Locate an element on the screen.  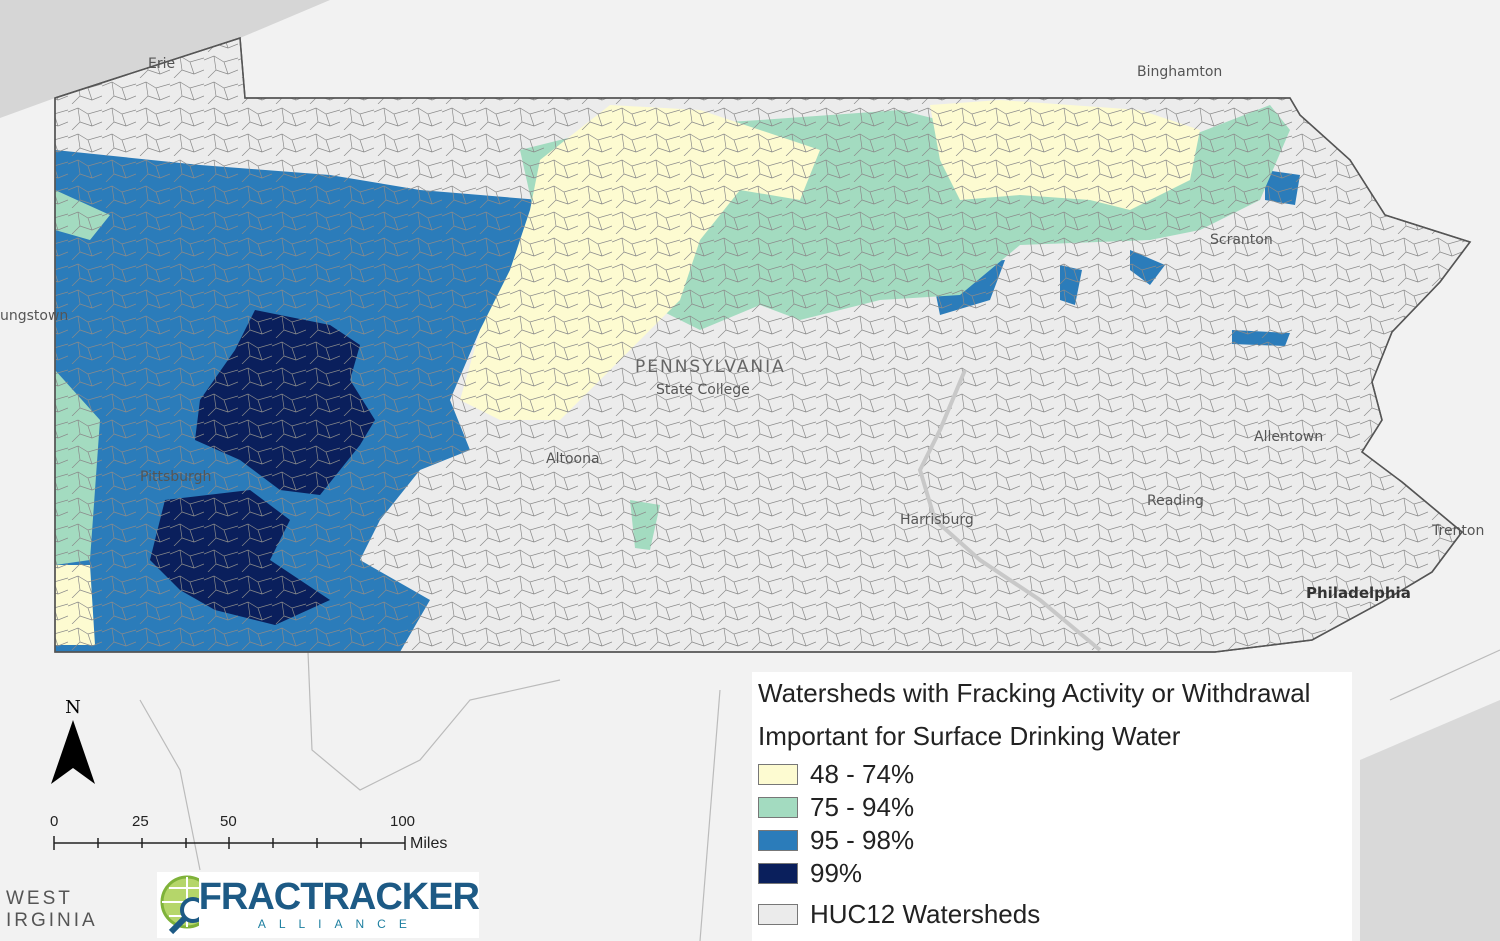
city-label-allentown: Allentown is located at coordinates (1288, 437).